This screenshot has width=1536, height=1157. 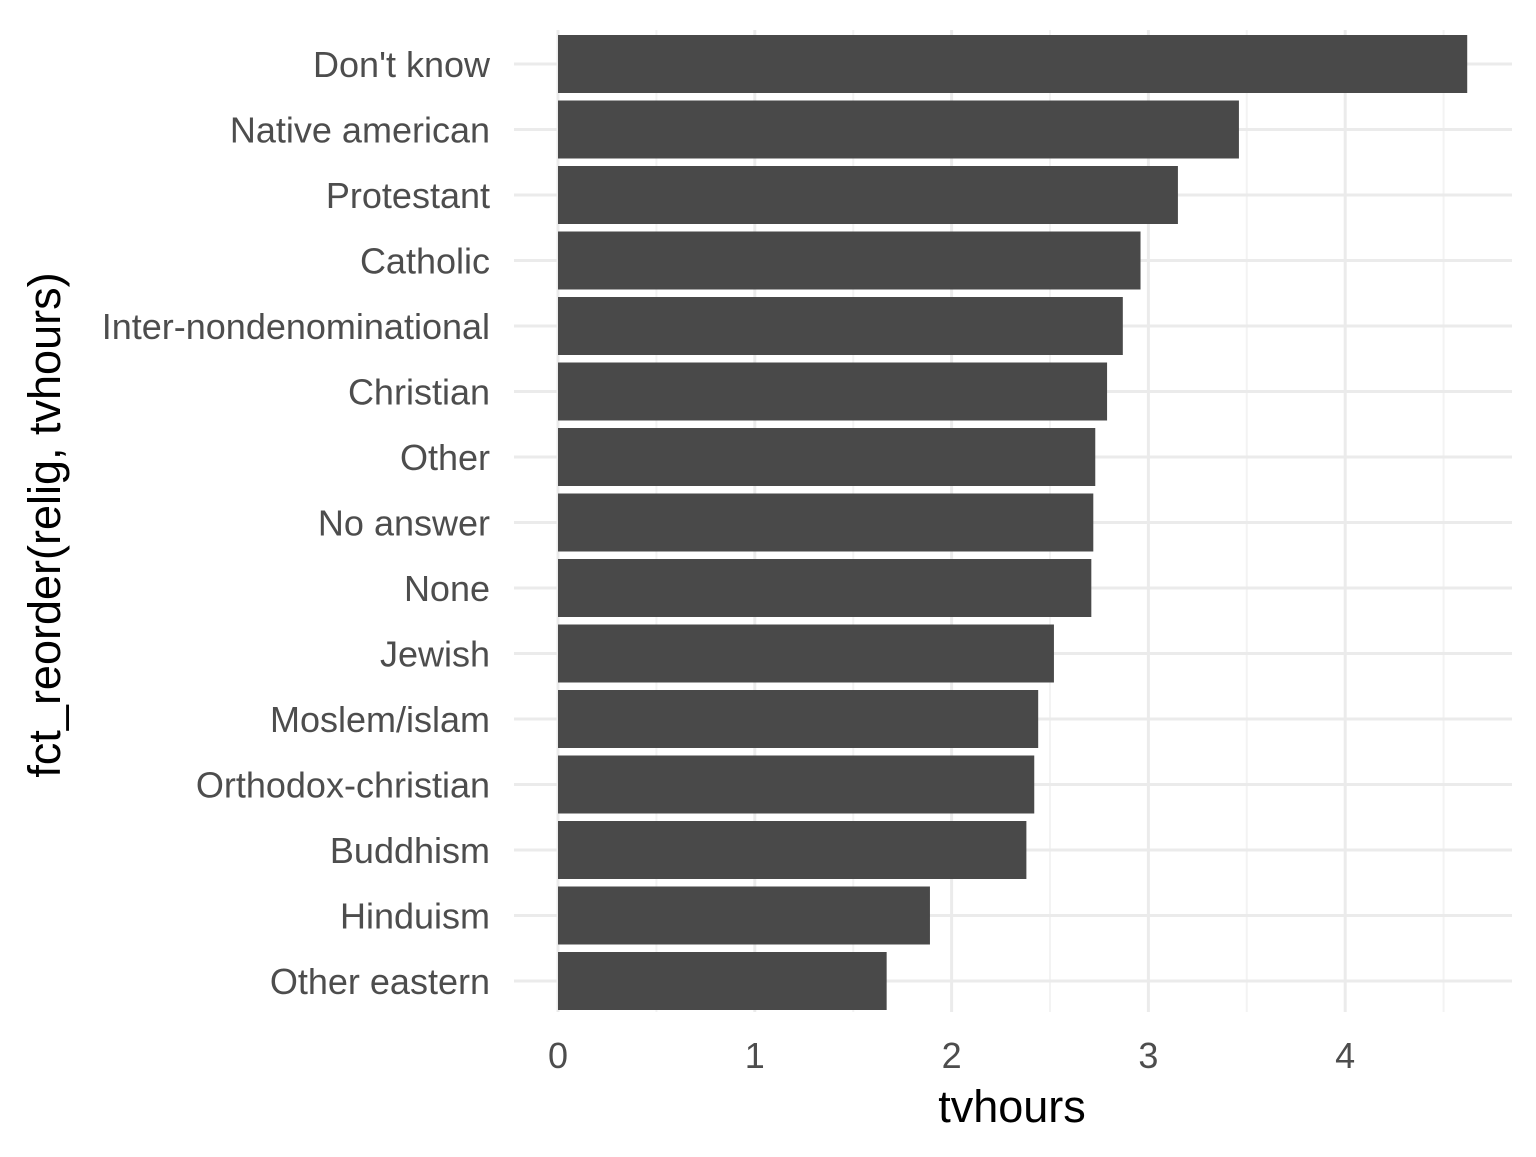 I want to click on y-tick-label: Don't know, so click(x=402, y=64).